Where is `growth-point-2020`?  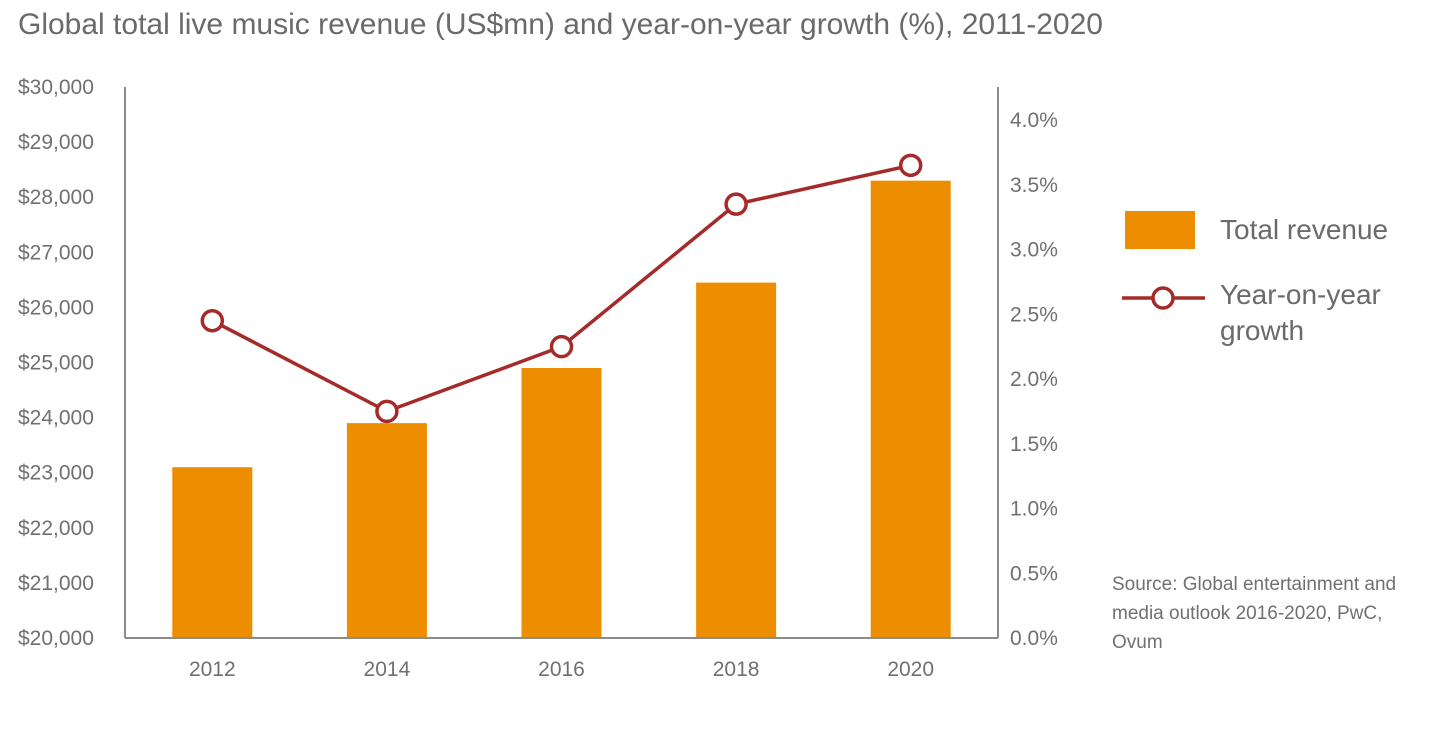 growth-point-2020 is located at coordinates (910, 165).